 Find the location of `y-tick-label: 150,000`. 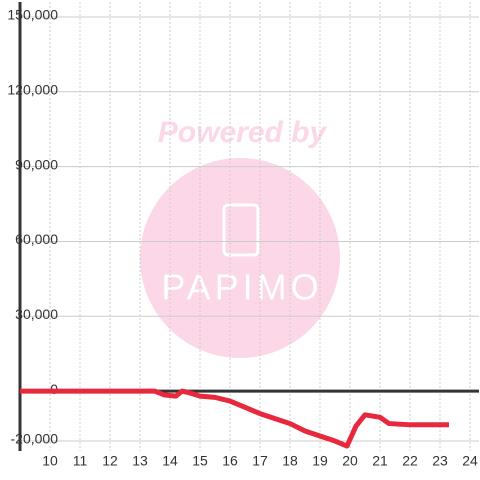

y-tick-label: 150,000 is located at coordinates (32, 15).